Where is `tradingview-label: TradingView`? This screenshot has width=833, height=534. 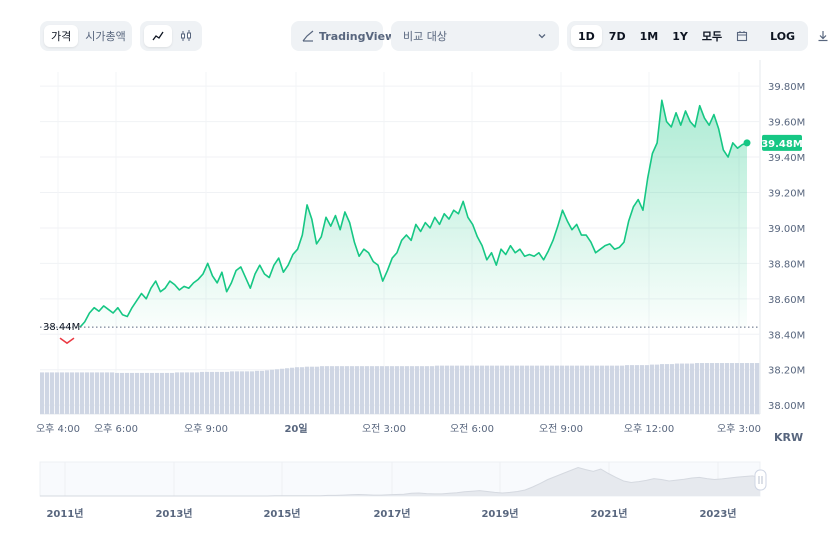 tradingview-label: TradingView is located at coordinates (357, 36).